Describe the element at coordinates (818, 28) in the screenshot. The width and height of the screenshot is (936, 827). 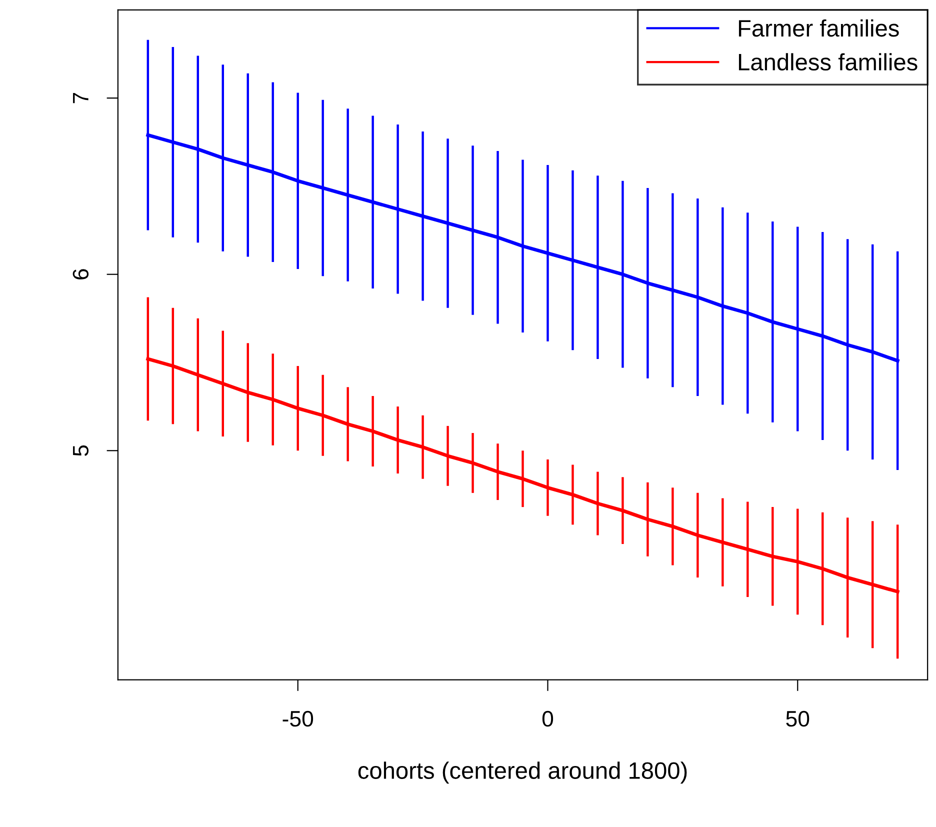
I see `legend-label: Farmer families` at that location.